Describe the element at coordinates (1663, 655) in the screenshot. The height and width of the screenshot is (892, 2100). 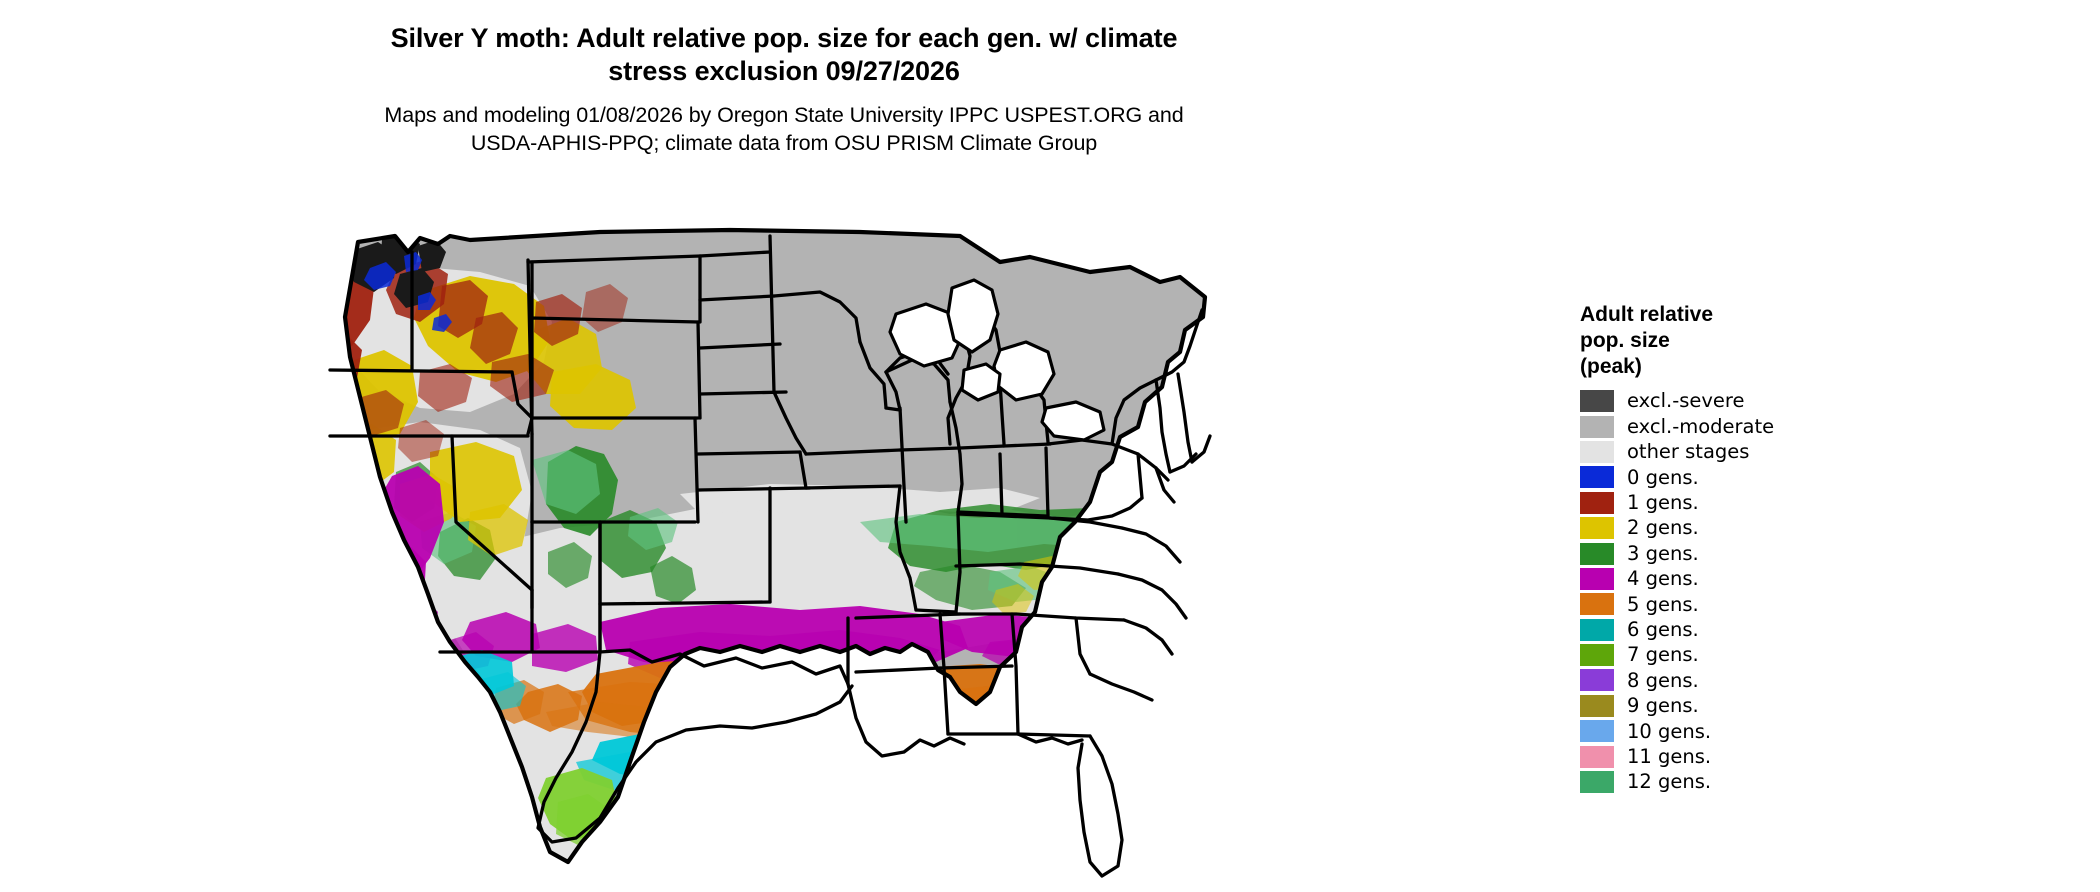
I see `legend-label: 7 gens.` at that location.